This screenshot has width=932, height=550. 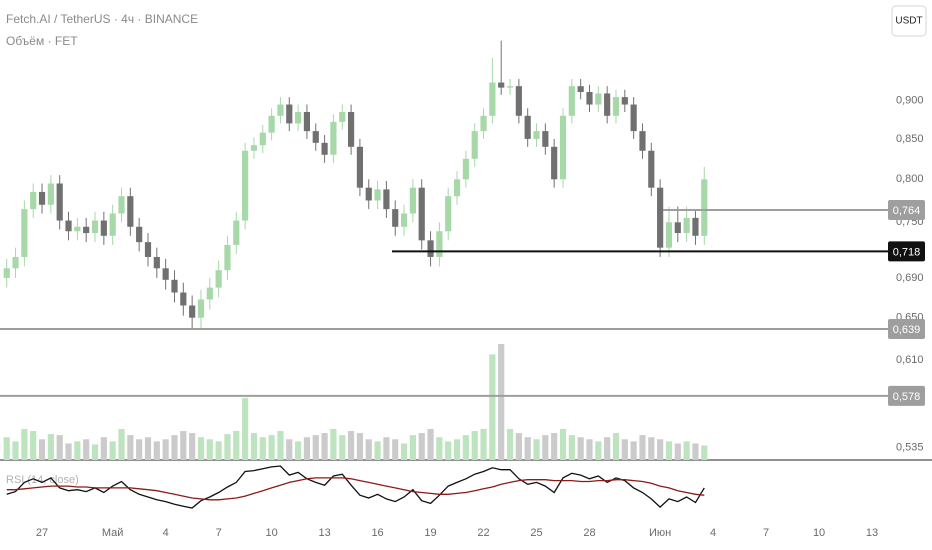 What do you see at coordinates (910, 101) in the screenshot?
I see `y-tick-label: 0,900` at bounding box center [910, 101].